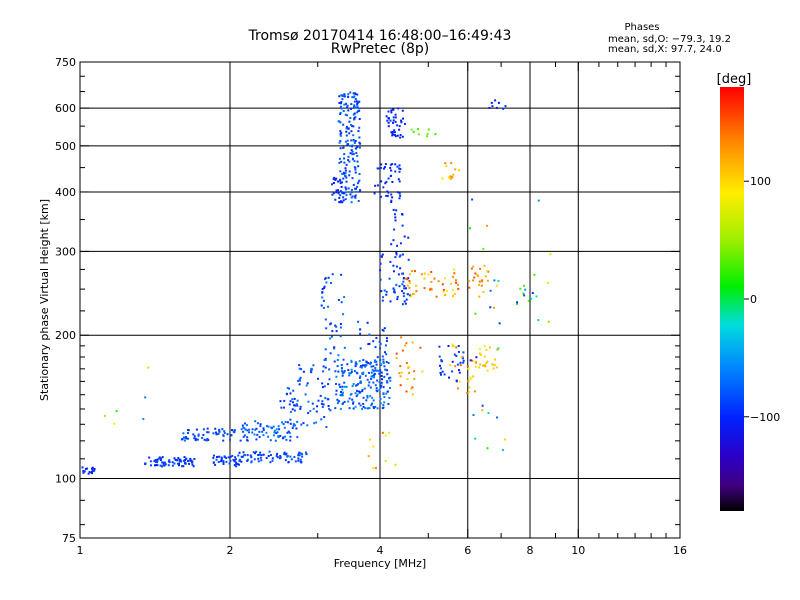 This screenshot has width=800, height=600. Describe the element at coordinates (578, 550) in the screenshot. I see `x-tick-label: 10` at that location.